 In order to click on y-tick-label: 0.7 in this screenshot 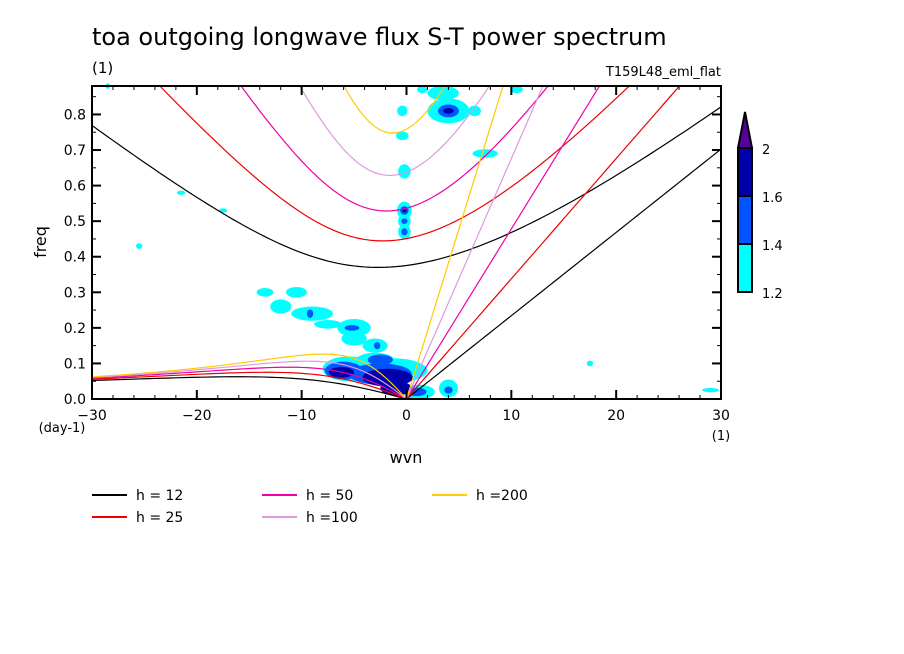, I will do `click(75, 151)`.